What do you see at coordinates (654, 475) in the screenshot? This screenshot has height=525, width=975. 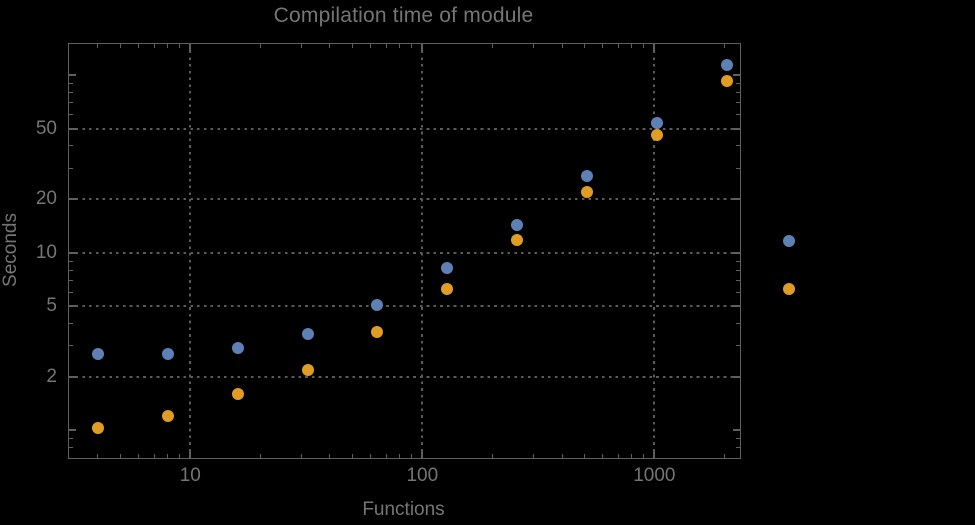 I see `x-tick-label: 1000` at bounding box center [654, 475].